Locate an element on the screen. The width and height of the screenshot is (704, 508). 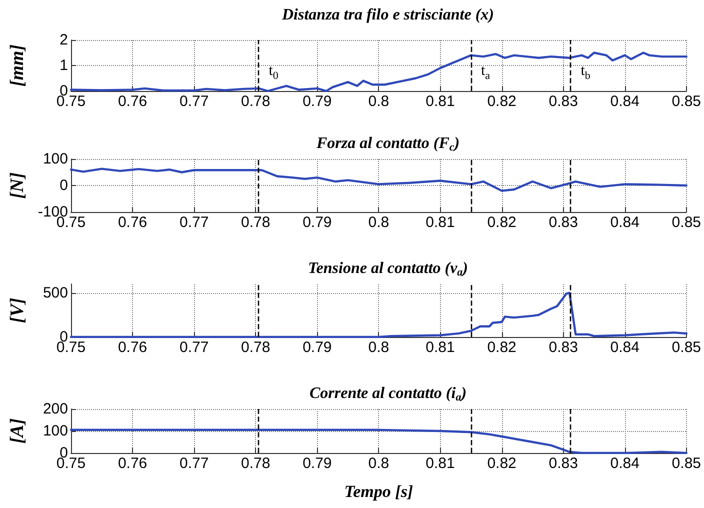
y-tick-label: 1 is located at coordinates (64, 65).